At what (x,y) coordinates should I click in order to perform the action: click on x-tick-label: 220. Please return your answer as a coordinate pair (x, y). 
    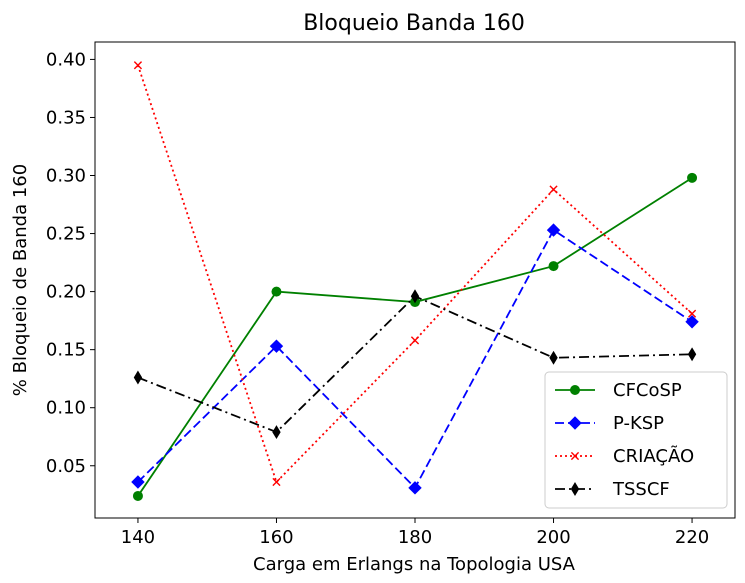
    Looking at the image, I should click on (692, 537).